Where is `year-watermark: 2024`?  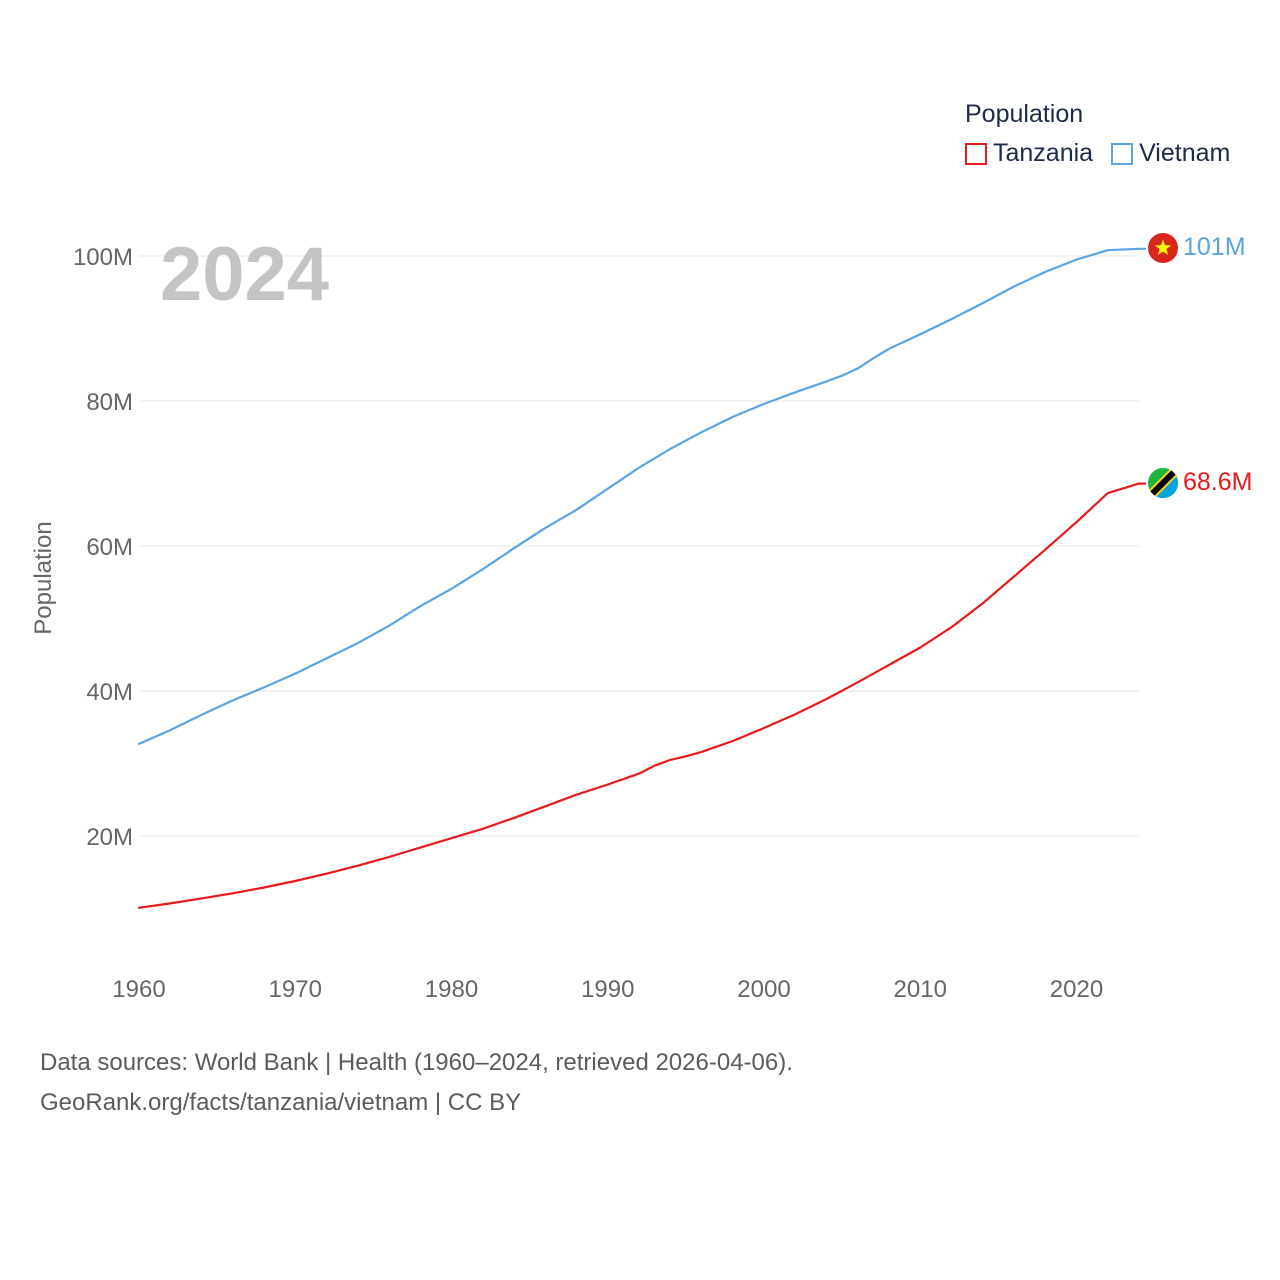
year-watermark: 2024 is located at coordinates (244, 274).